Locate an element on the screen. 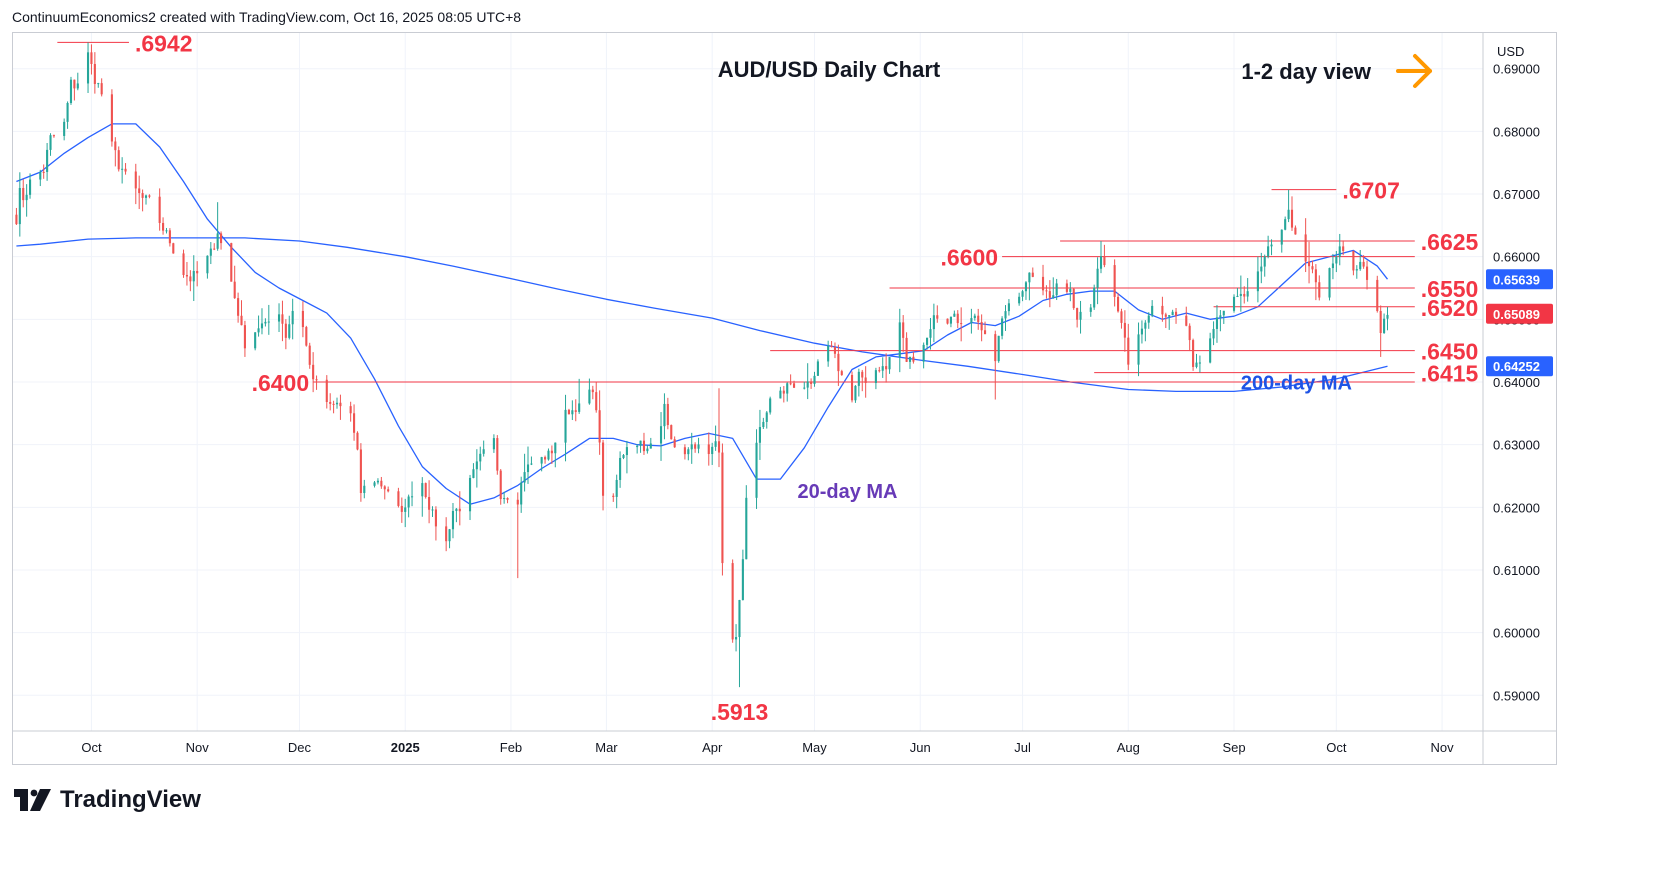 Image resolution: width=1664 pixels, height=886 pixels. x-tick-label: May is located at coordinates (814, 747).